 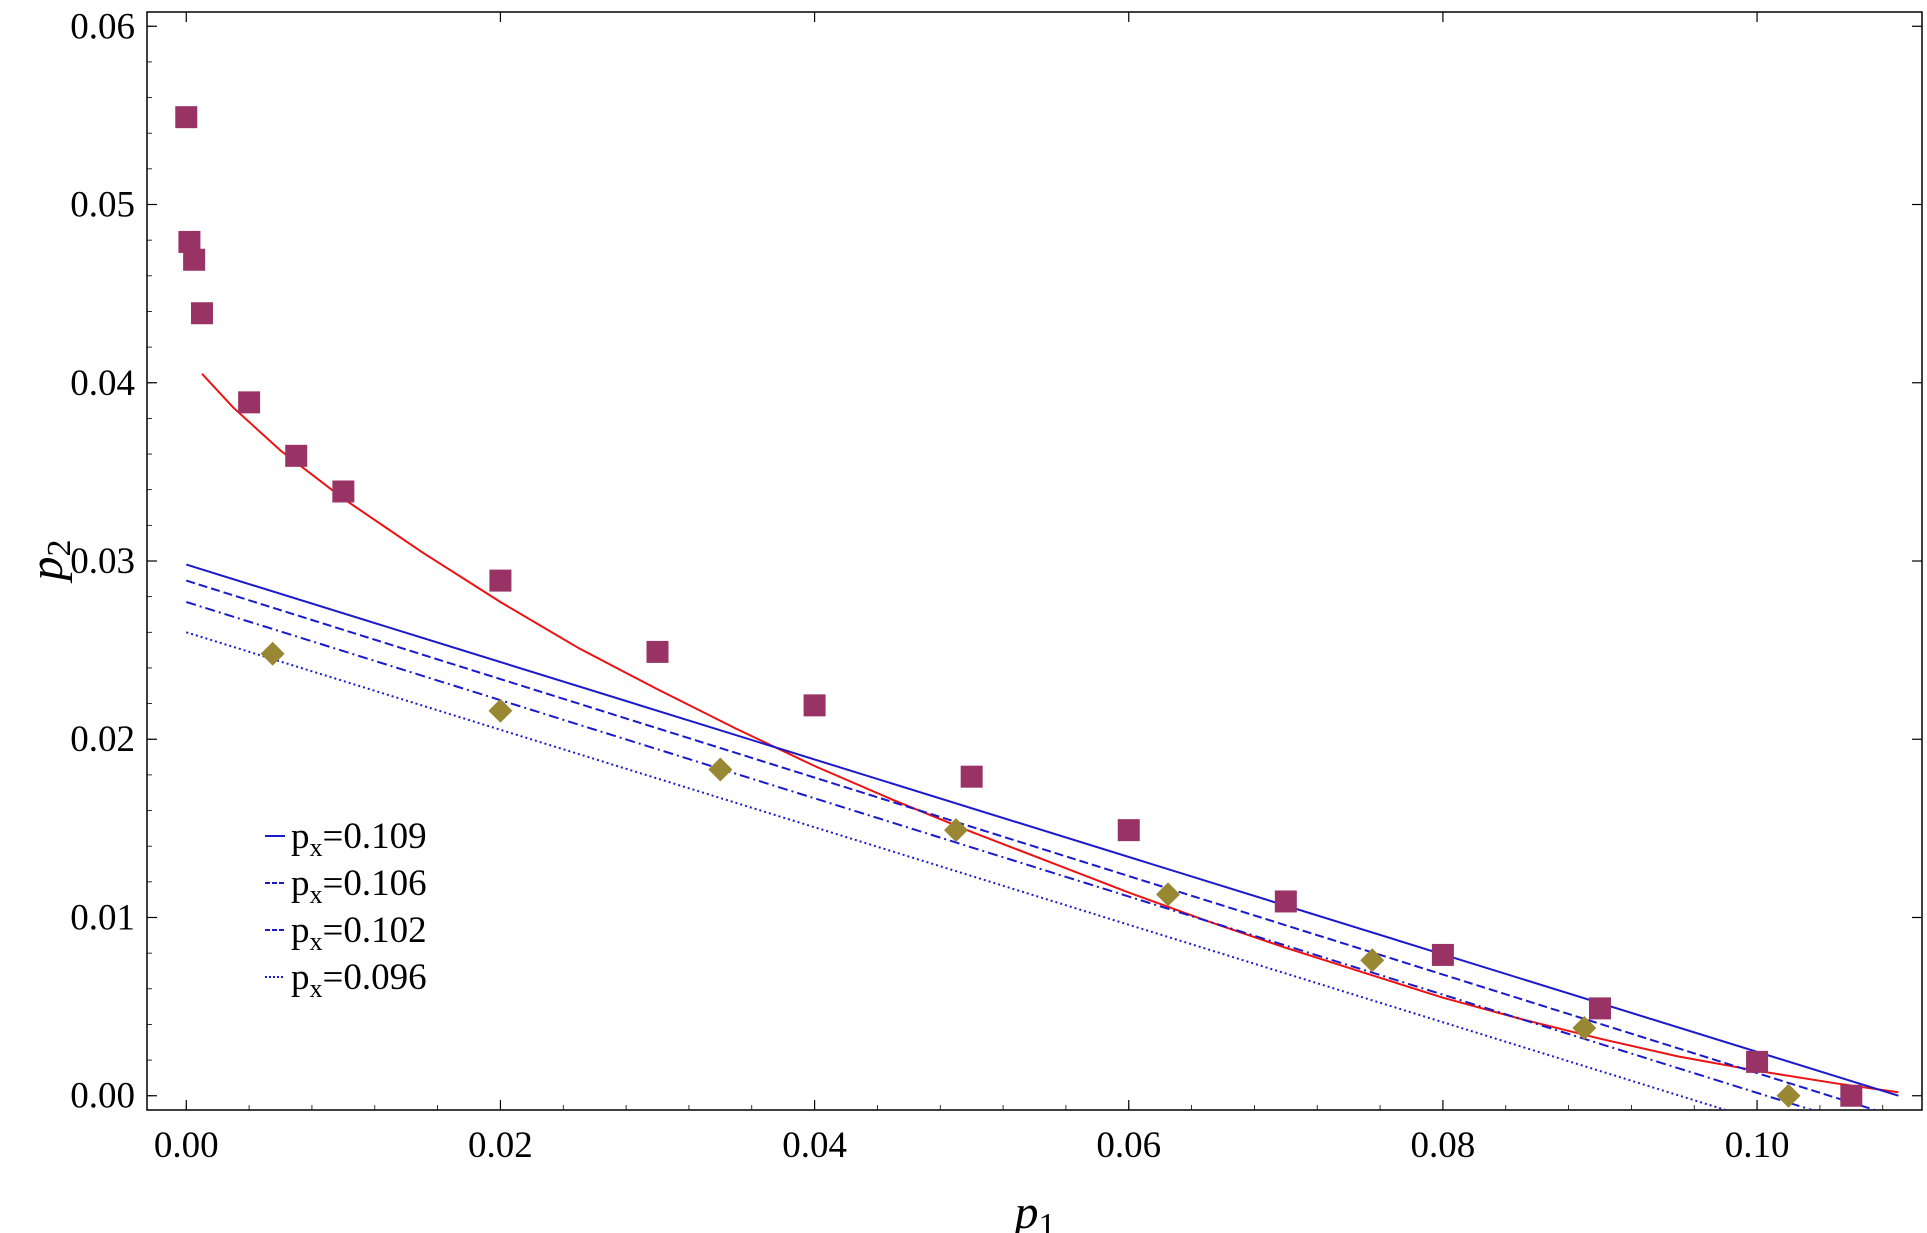 What do you see at coordinates (102, 383) in the screenshot?
I see `y-tick-label-4: 0.04` at bounding box center [102, 383].